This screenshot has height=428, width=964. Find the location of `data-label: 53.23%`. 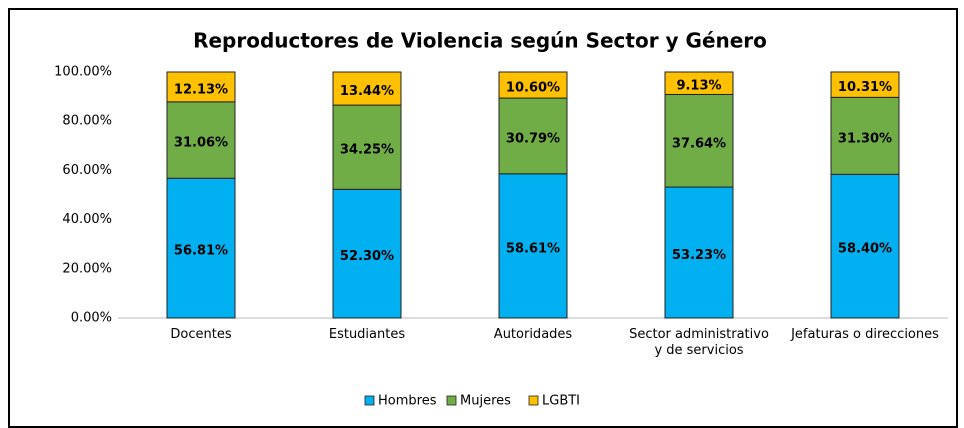

data-label: 53.23% is located at coordinates (699, 255).